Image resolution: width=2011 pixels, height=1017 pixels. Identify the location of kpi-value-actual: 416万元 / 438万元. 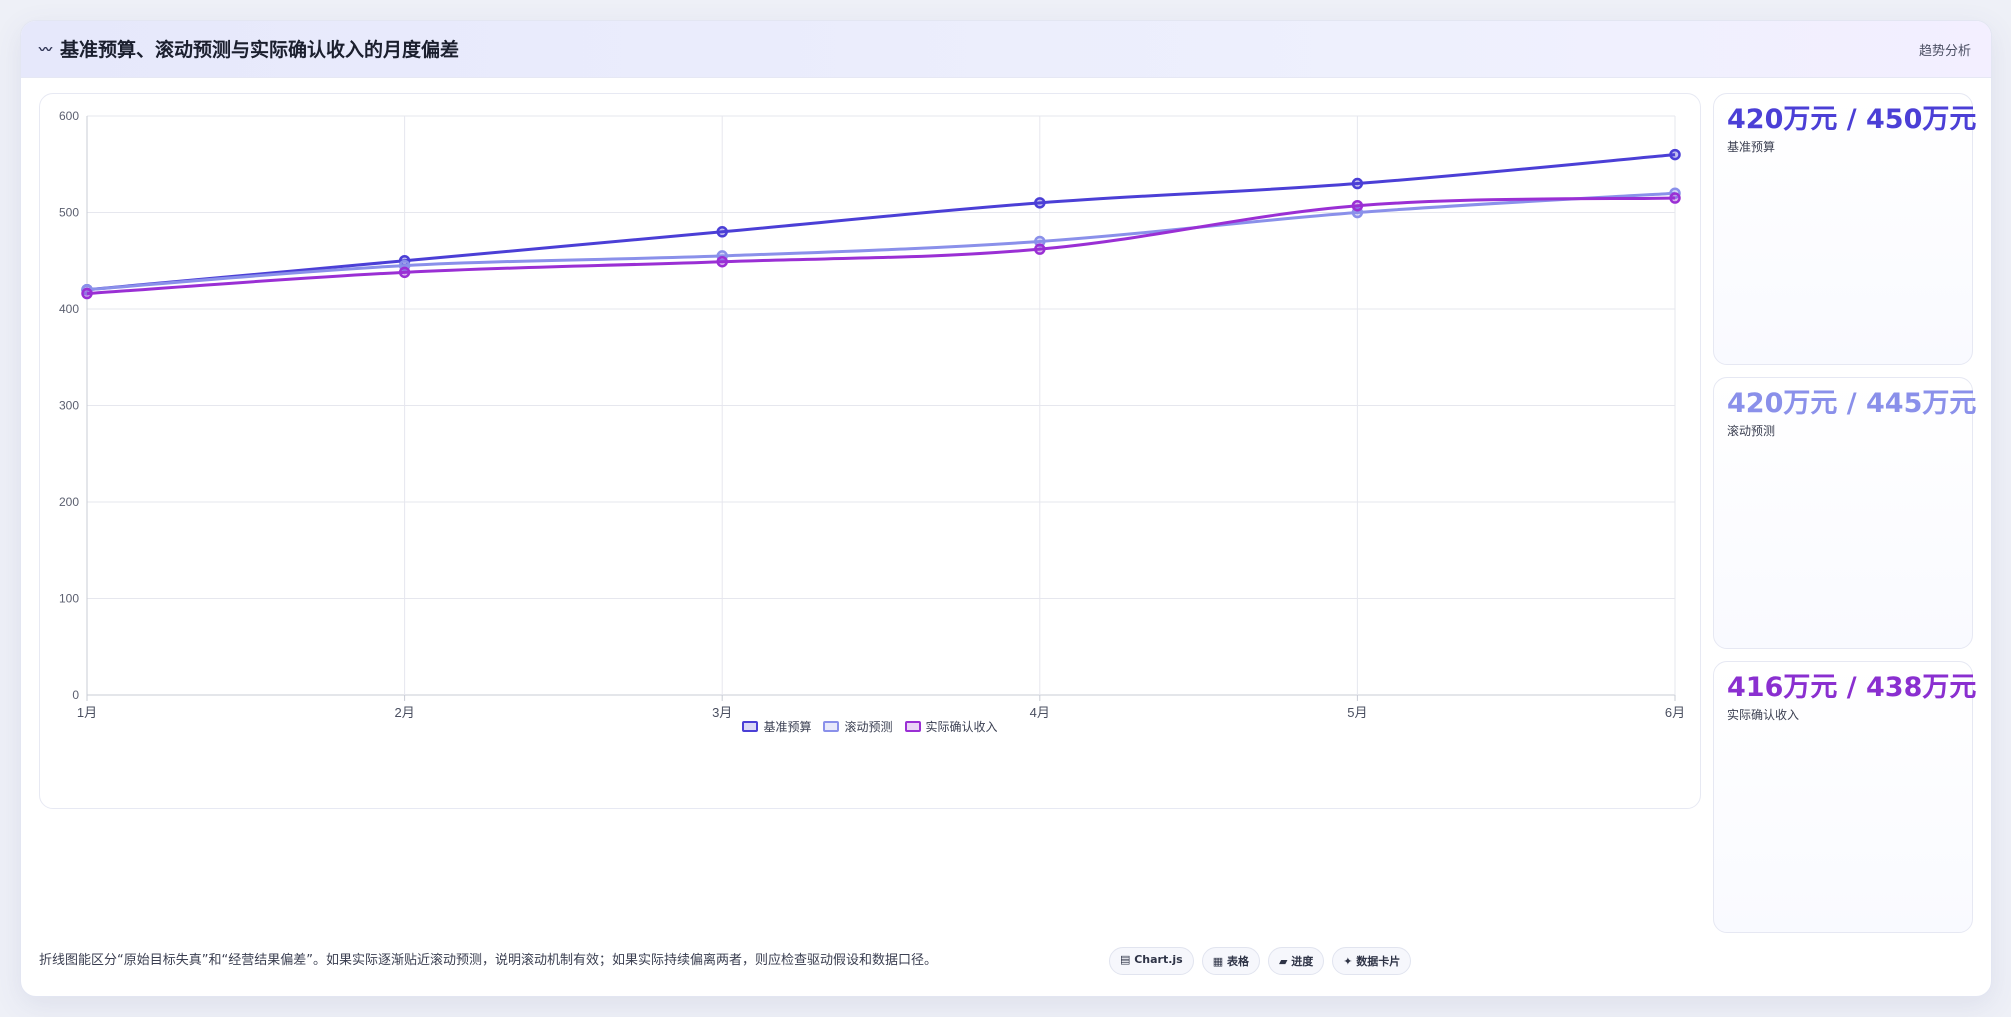
(1852, 687).